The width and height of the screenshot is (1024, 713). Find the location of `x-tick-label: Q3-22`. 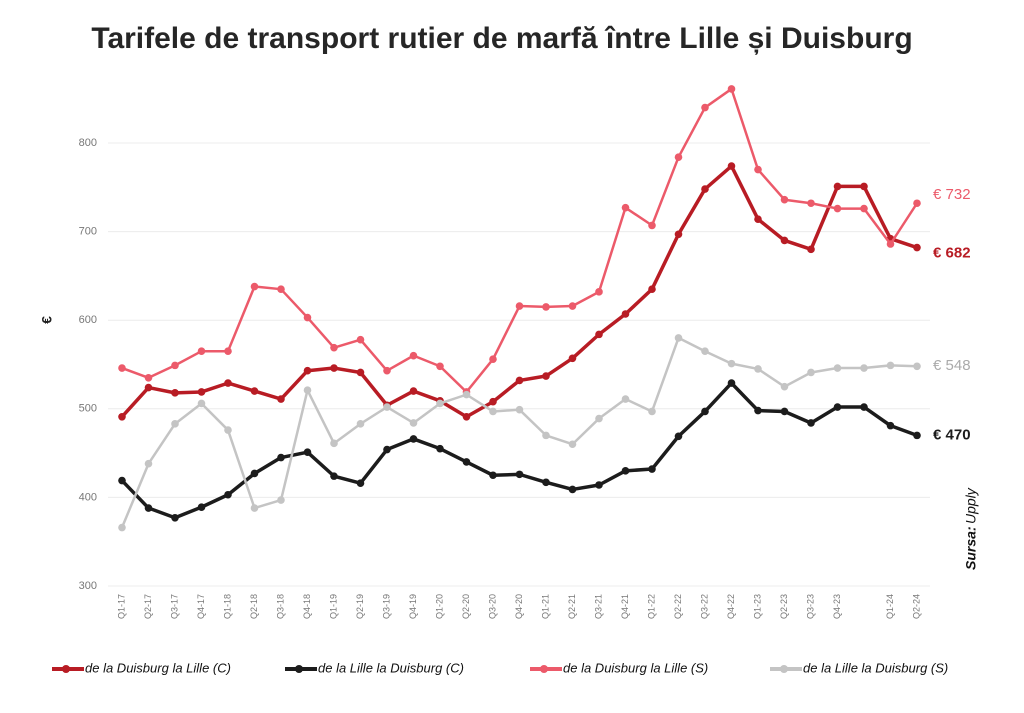

x-tick-label: Q3-22 is located at coordinates (704, 606).